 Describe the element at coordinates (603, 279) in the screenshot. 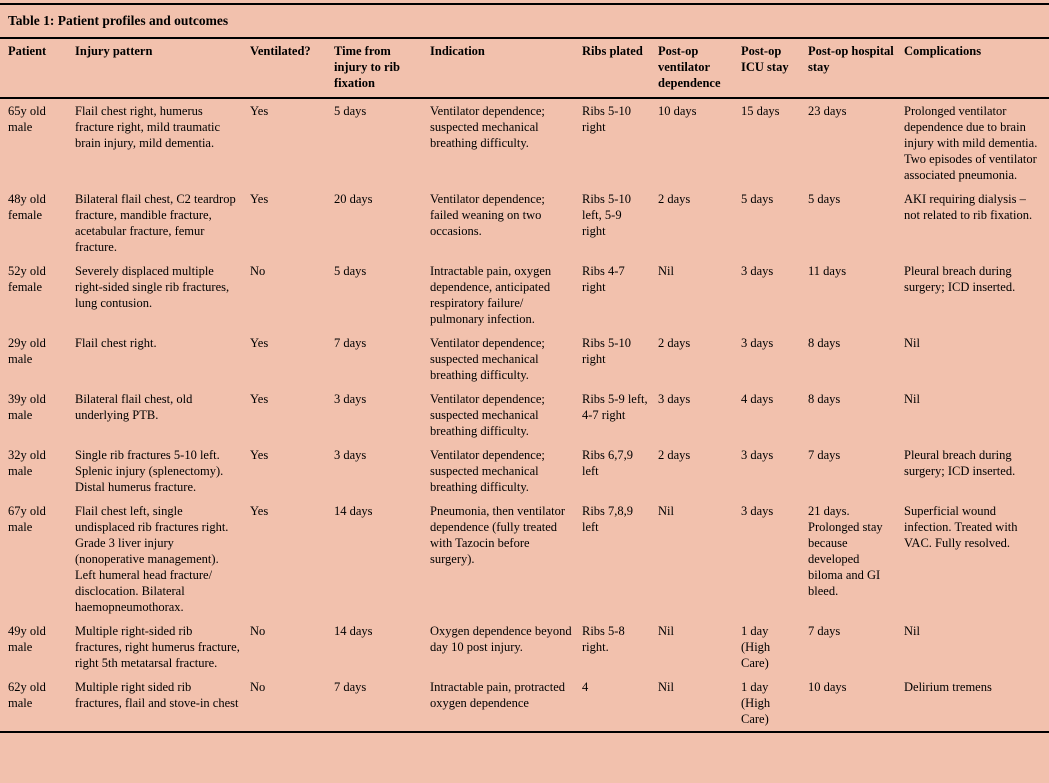

I see `table-cell: Ribs 4-7 right` at that location.